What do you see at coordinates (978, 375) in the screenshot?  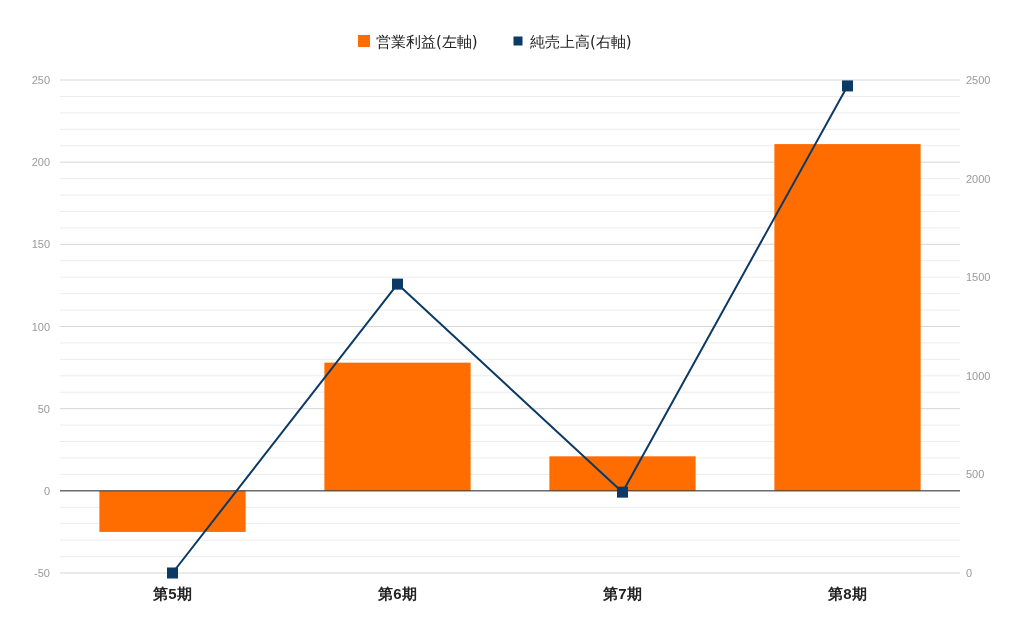 I see `y2-tick-label: 1000` at bounding box center [978, 375].